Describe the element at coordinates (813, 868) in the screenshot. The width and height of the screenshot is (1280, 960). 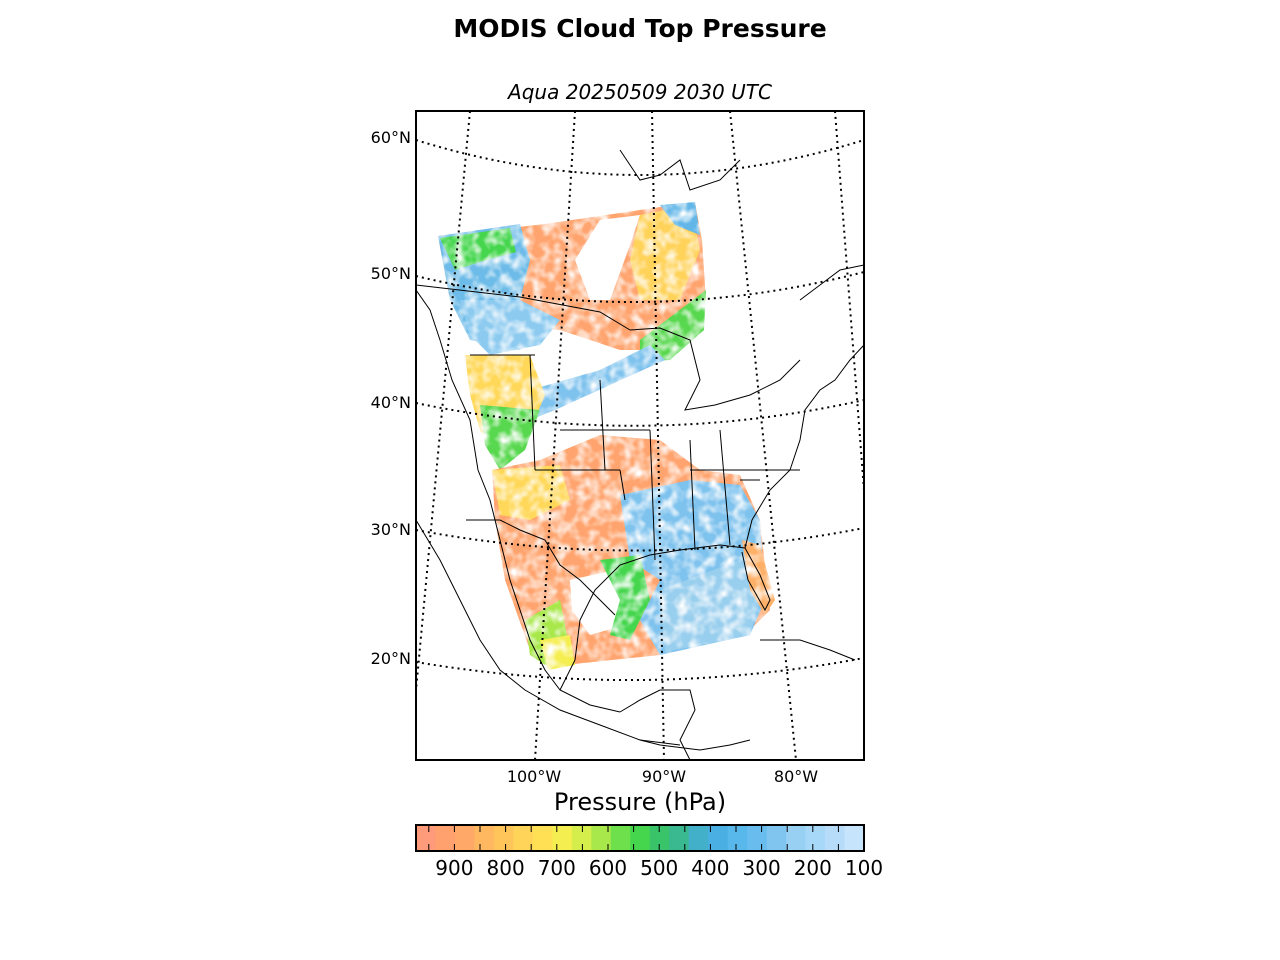
I see `colorbar-tick-label: 200` at that location.